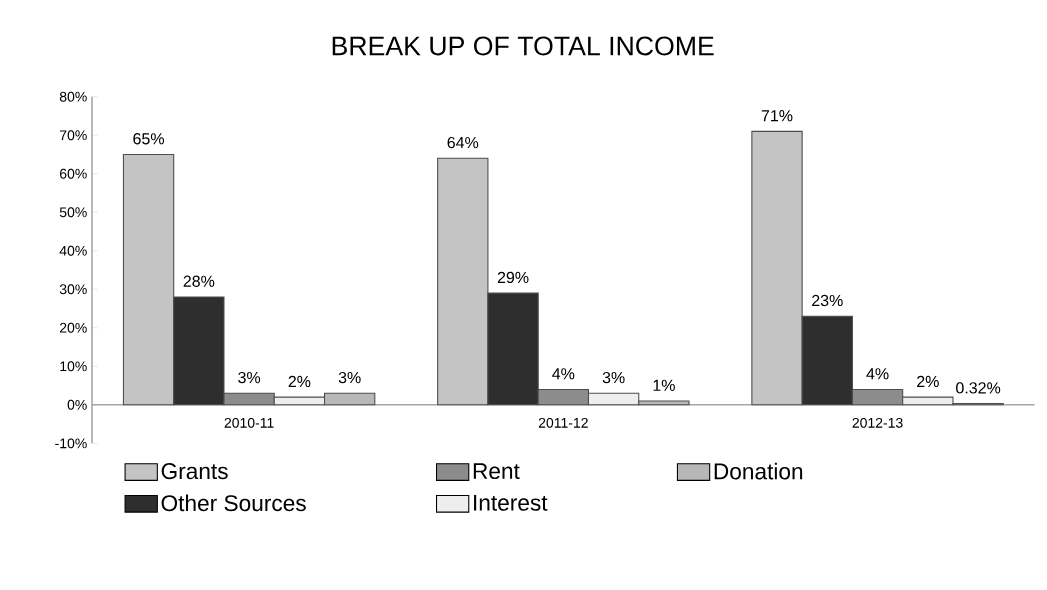  What do you see at coordinates (249, 422) in the screenshot?
I see `x-tick-label: 2010-11` at bounding box center [249, 422].